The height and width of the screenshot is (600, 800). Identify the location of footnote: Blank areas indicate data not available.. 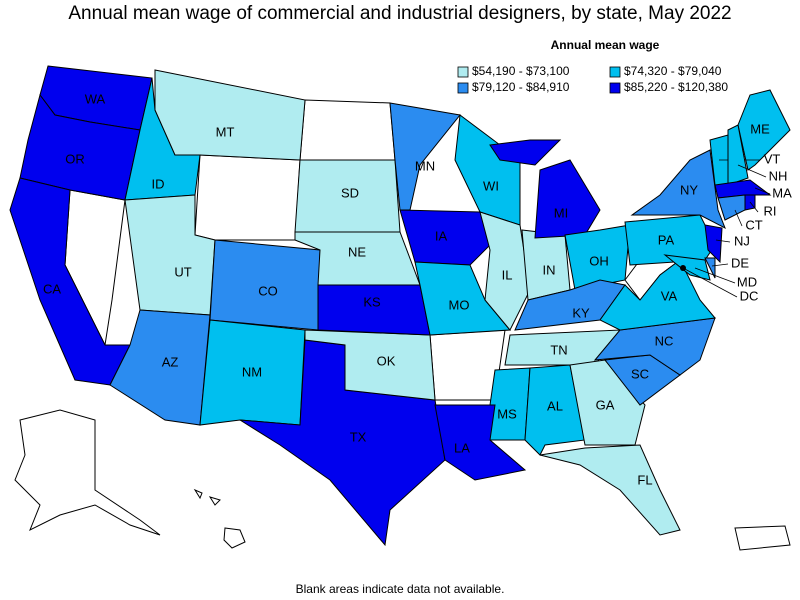
(400, 589).